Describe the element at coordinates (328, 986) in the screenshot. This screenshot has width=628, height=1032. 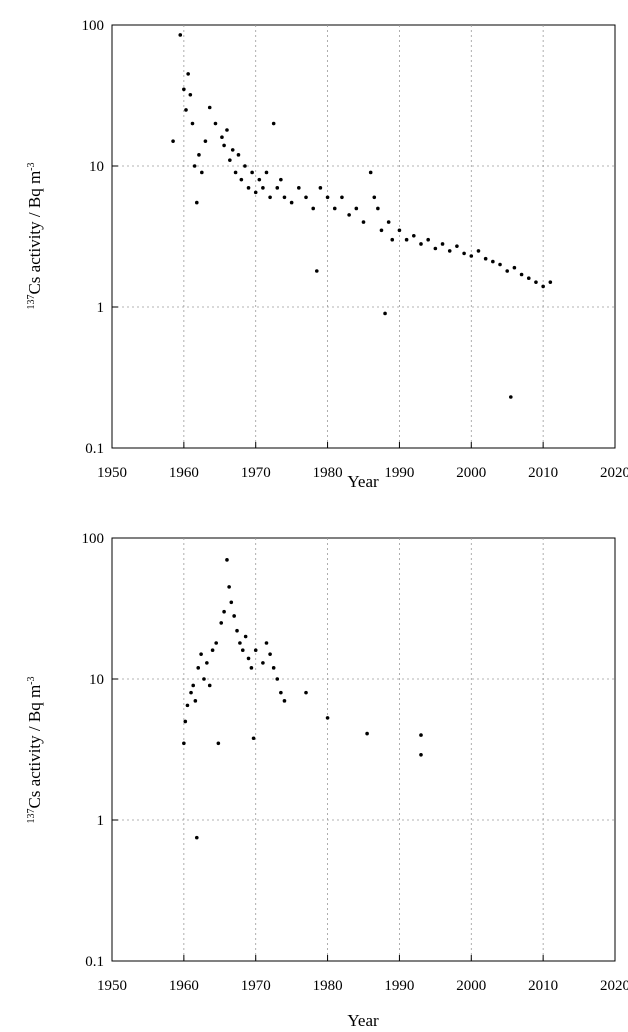
I see `x-tick-label: 1980` at that location.